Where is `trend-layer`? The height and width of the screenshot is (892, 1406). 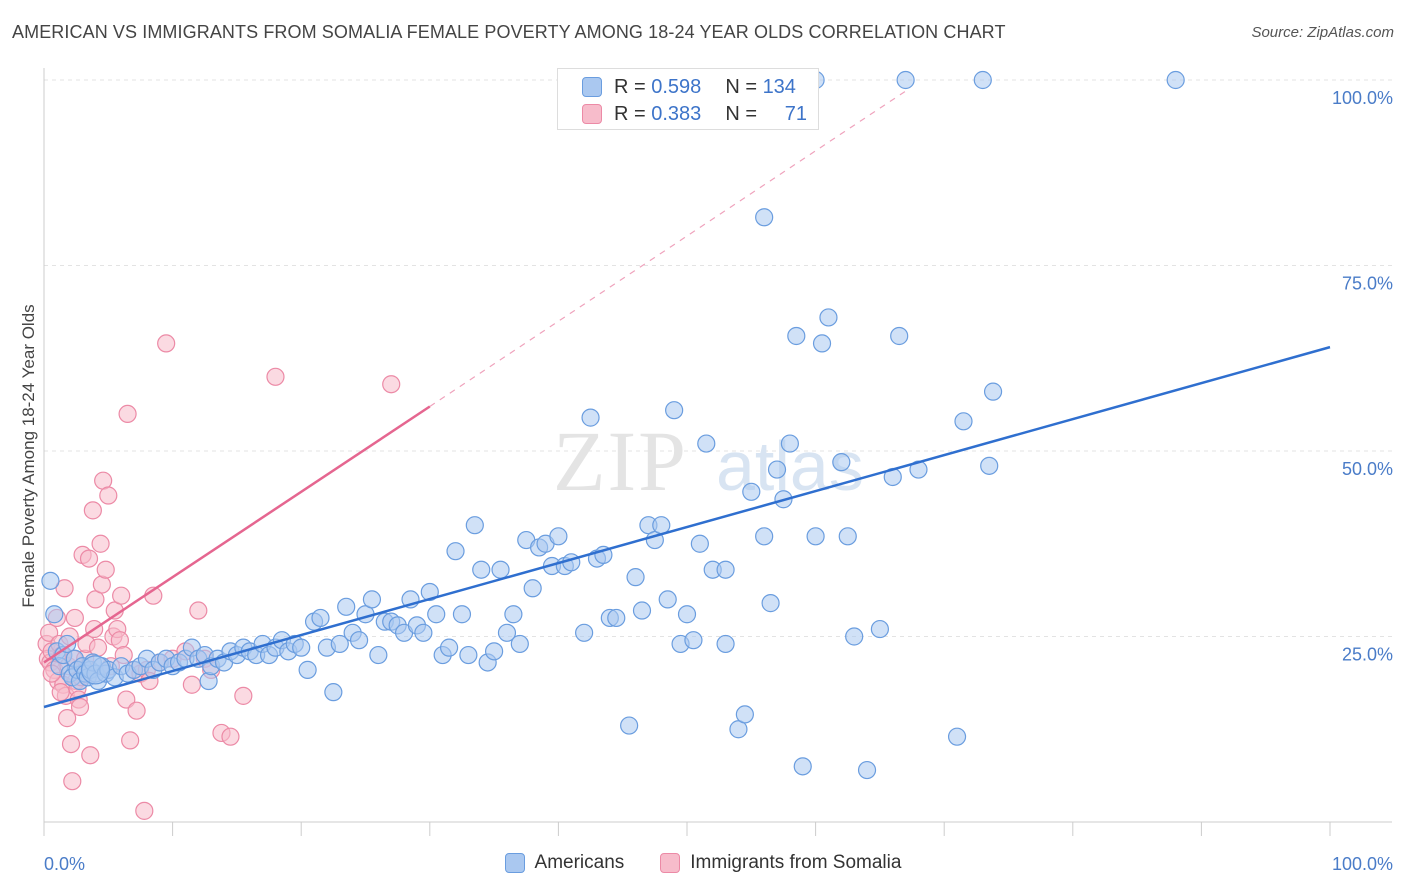 trend-layer is located at coordinates (667, 248).